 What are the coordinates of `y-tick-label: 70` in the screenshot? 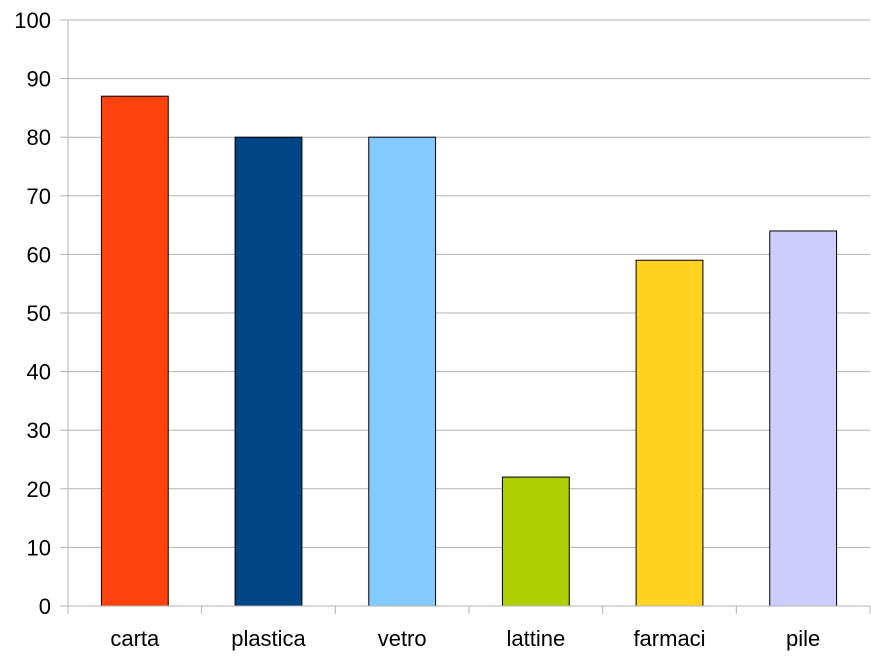 It's located at (39, 196).